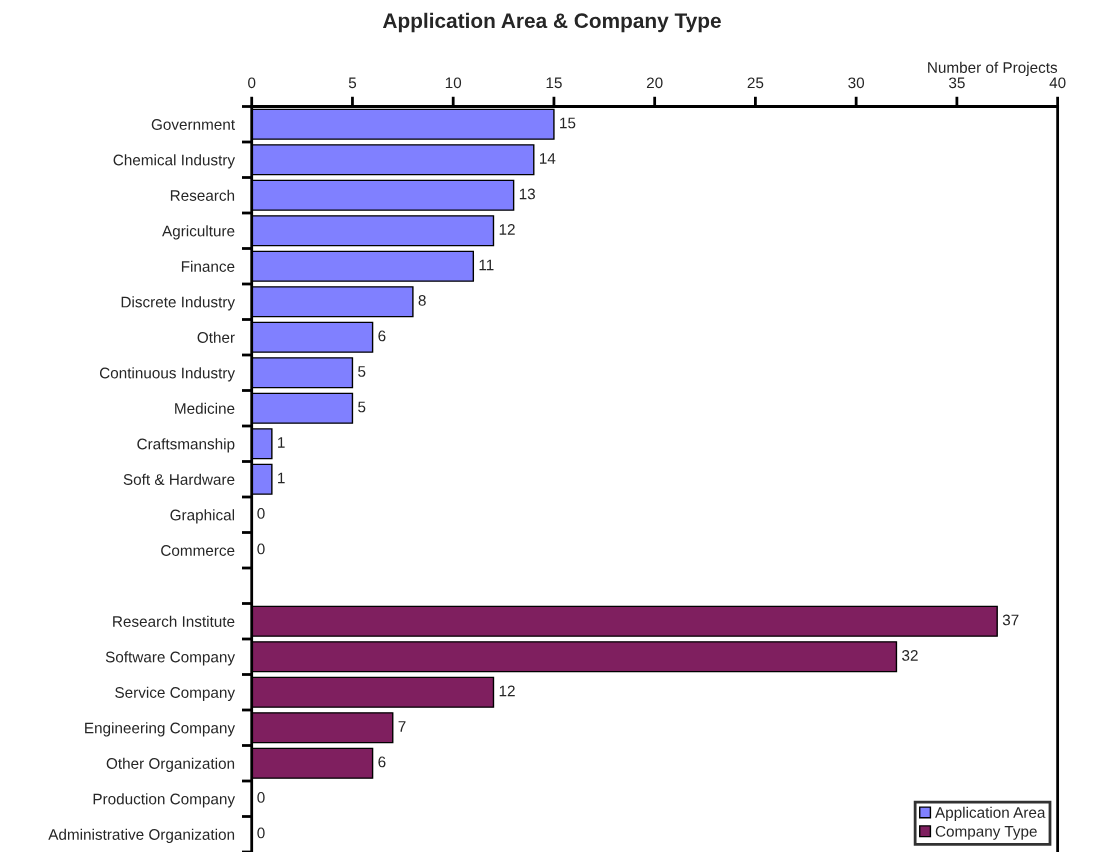 This screenshot has height=852, width=1104. What do you see at coordinates (568, 123) in the screenshot?
I see `data-label: 15` at bounding box center [568, 123].